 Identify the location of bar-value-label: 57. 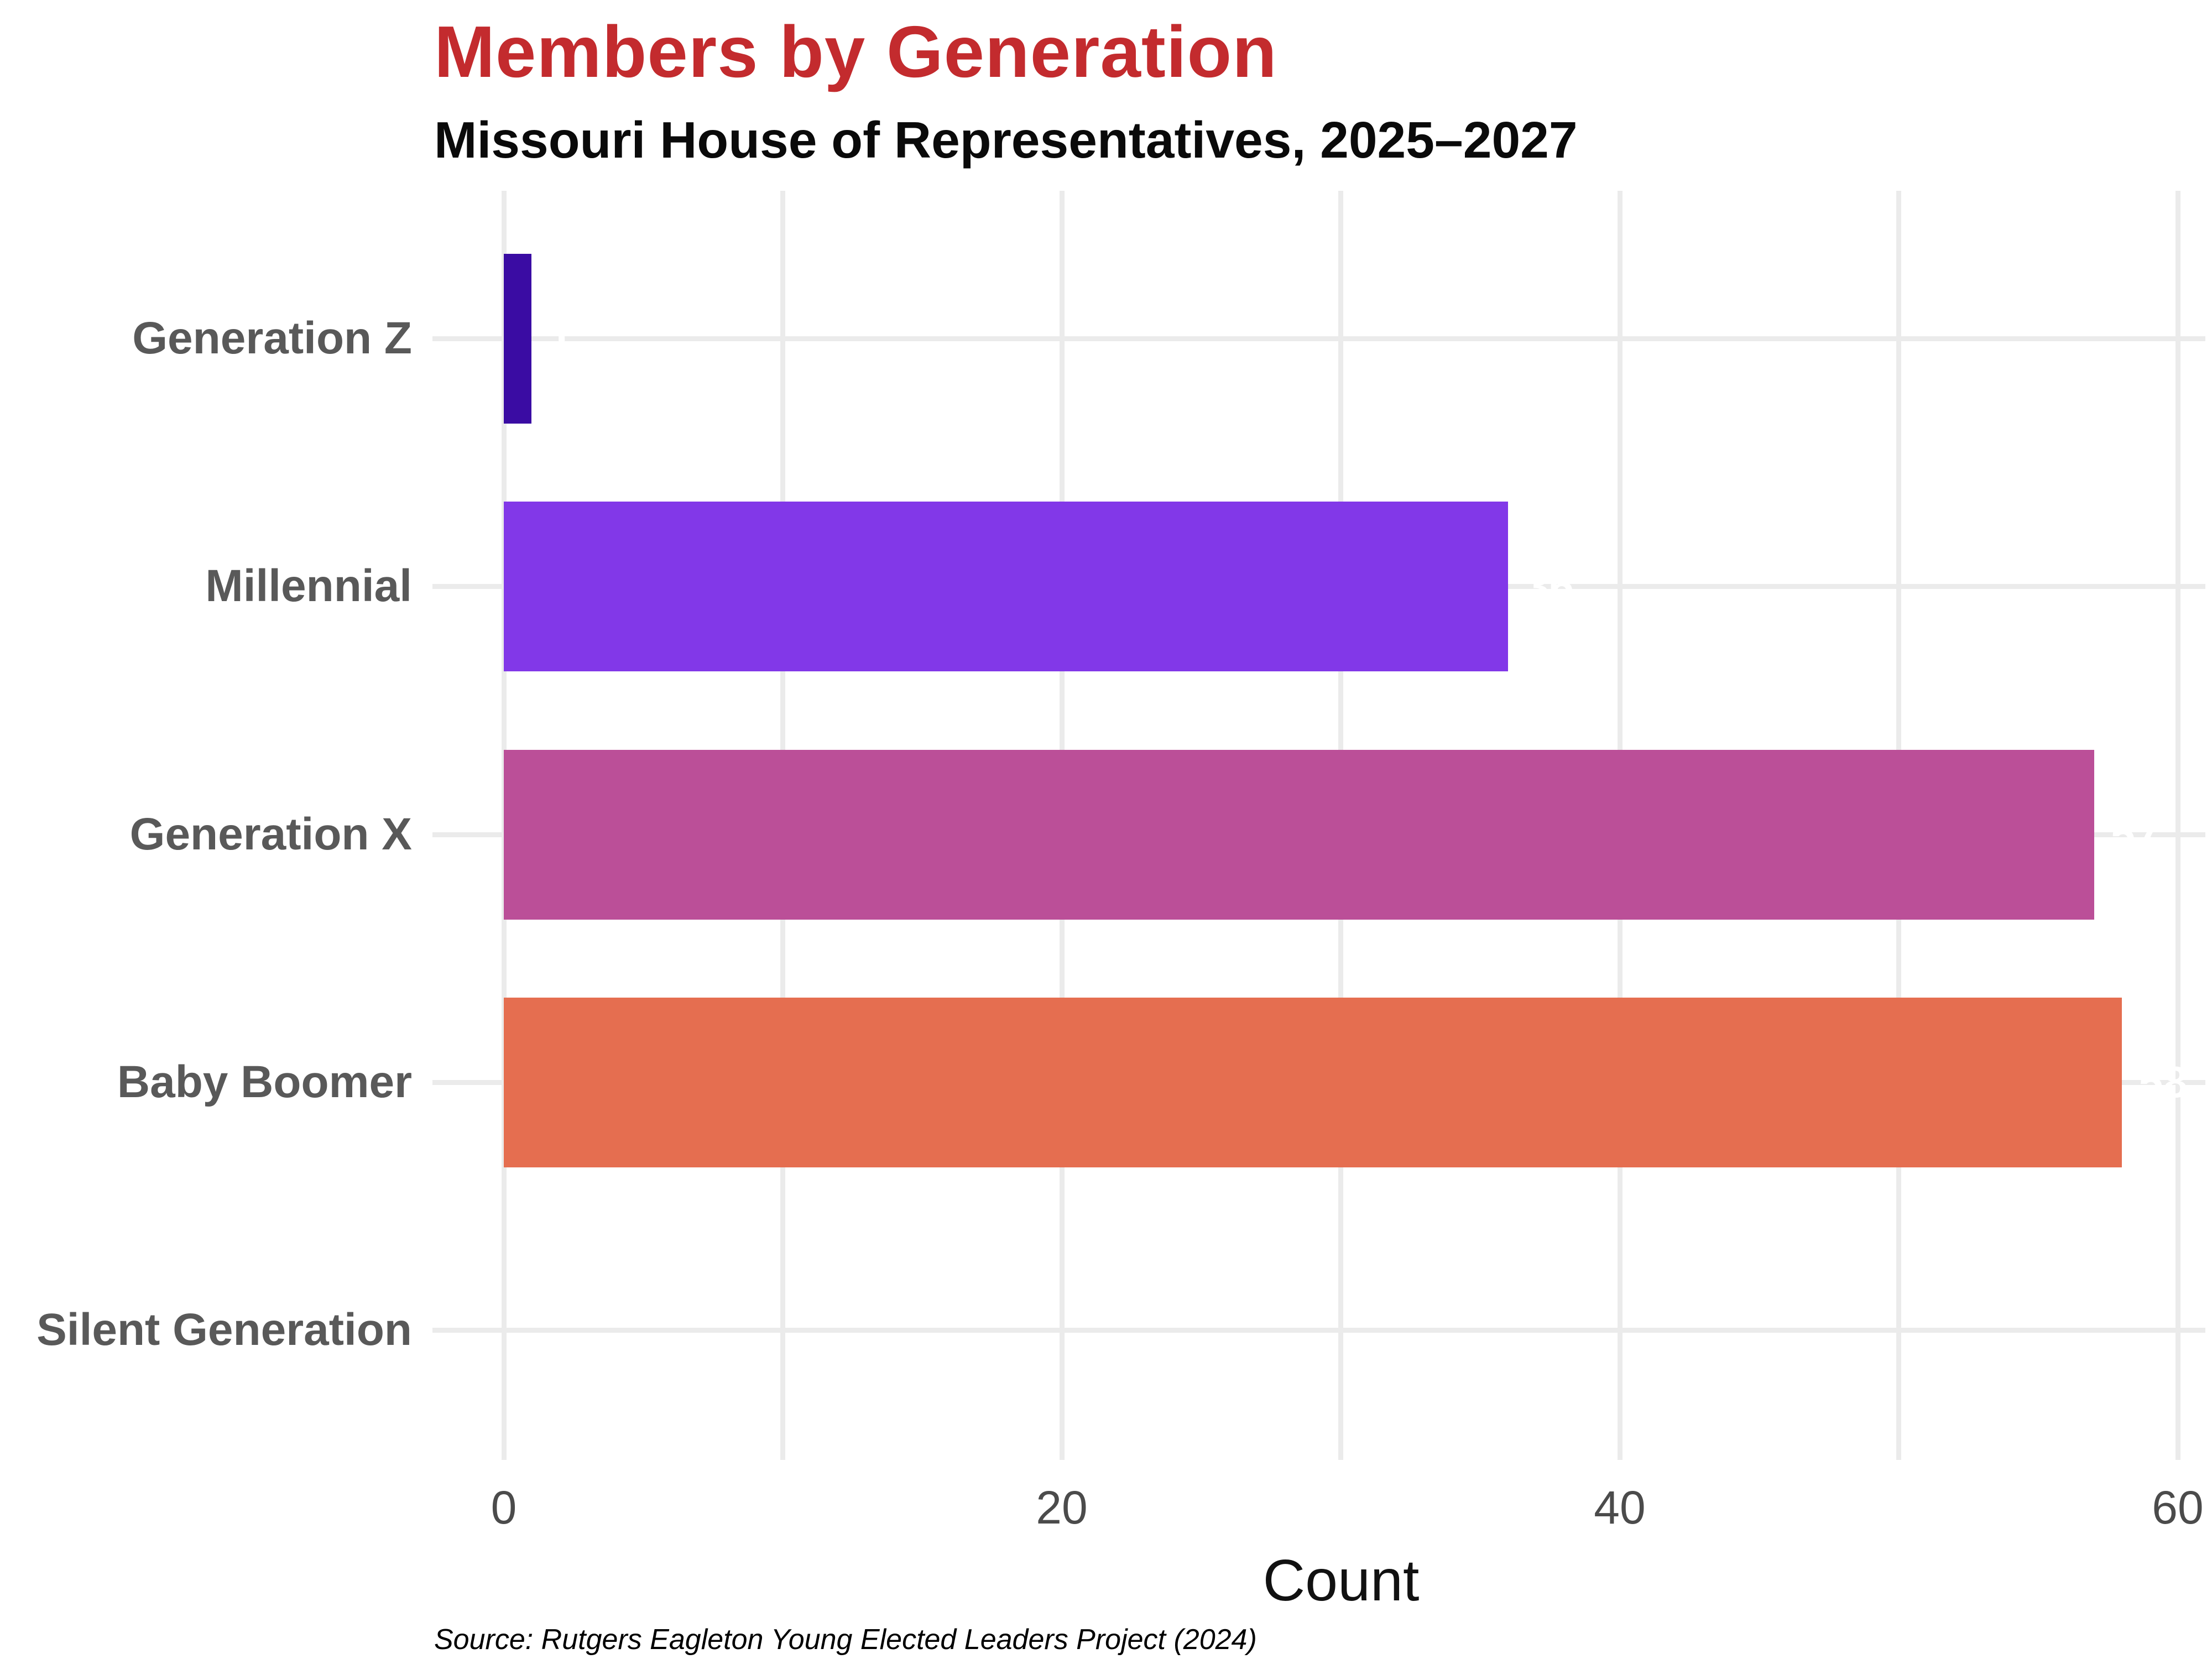
(2135, 835).